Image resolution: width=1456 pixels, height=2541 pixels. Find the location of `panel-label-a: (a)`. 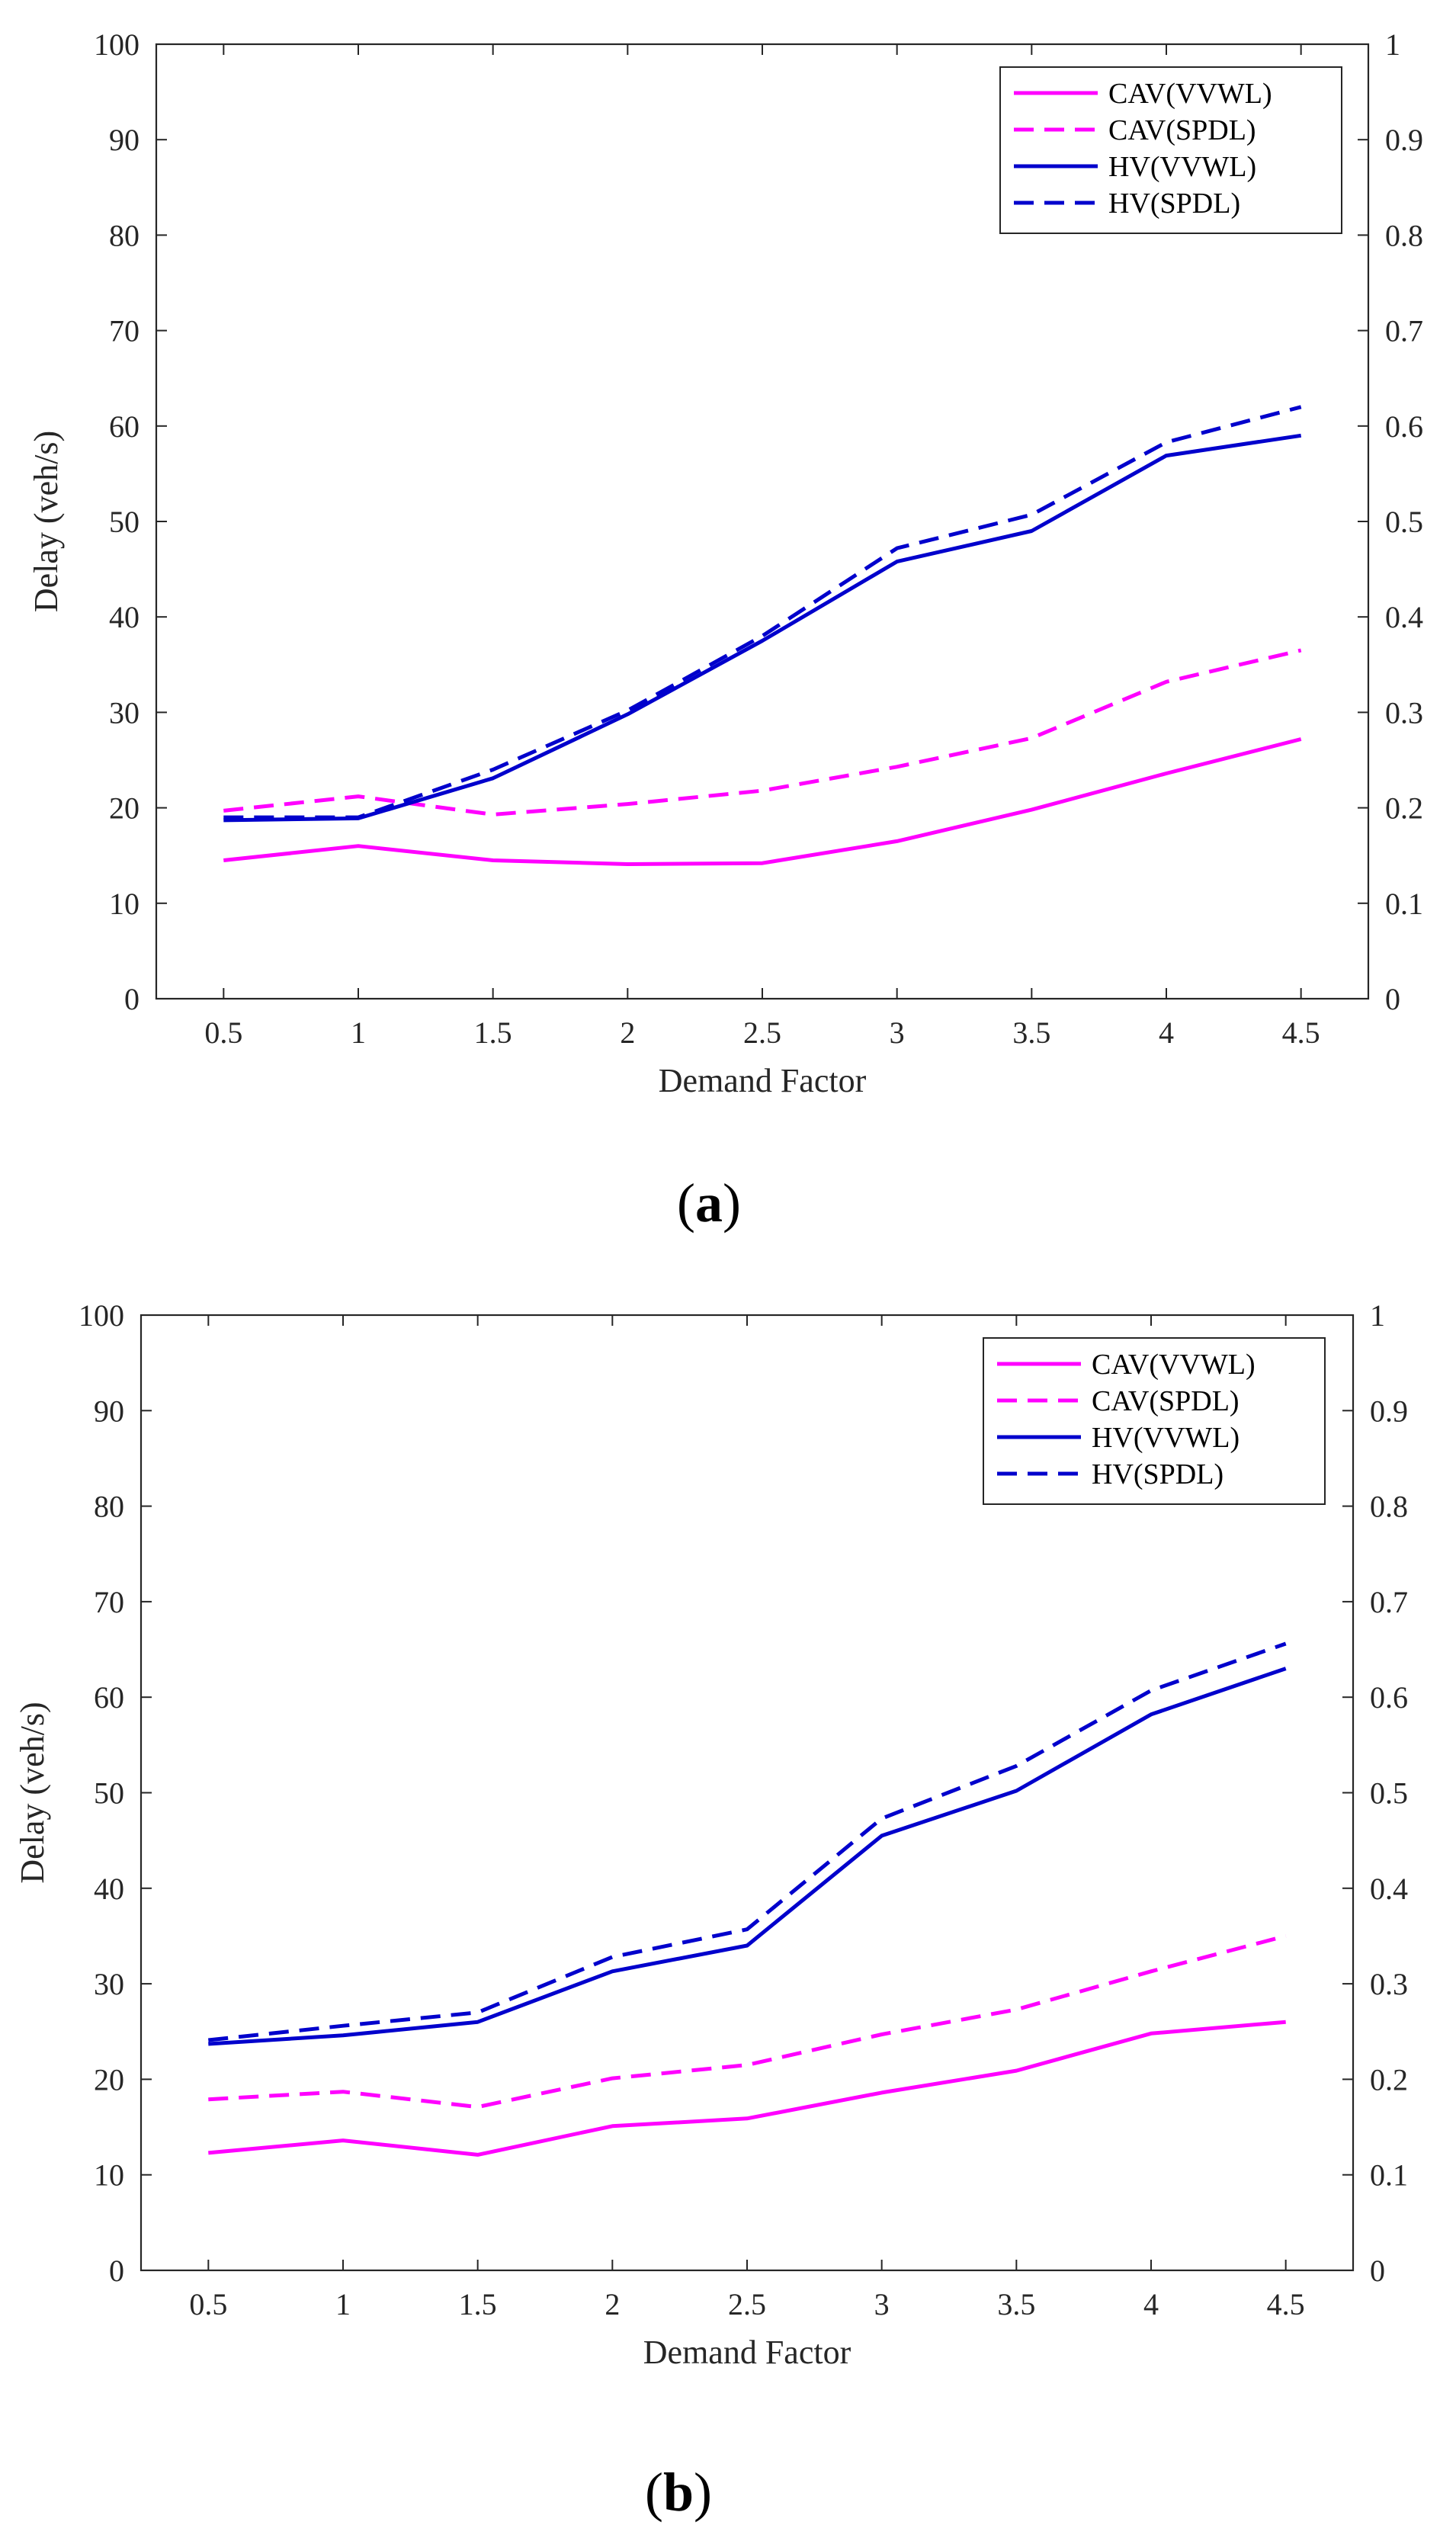

panel-label-a: (a) is located at coordinates (709, 1203).